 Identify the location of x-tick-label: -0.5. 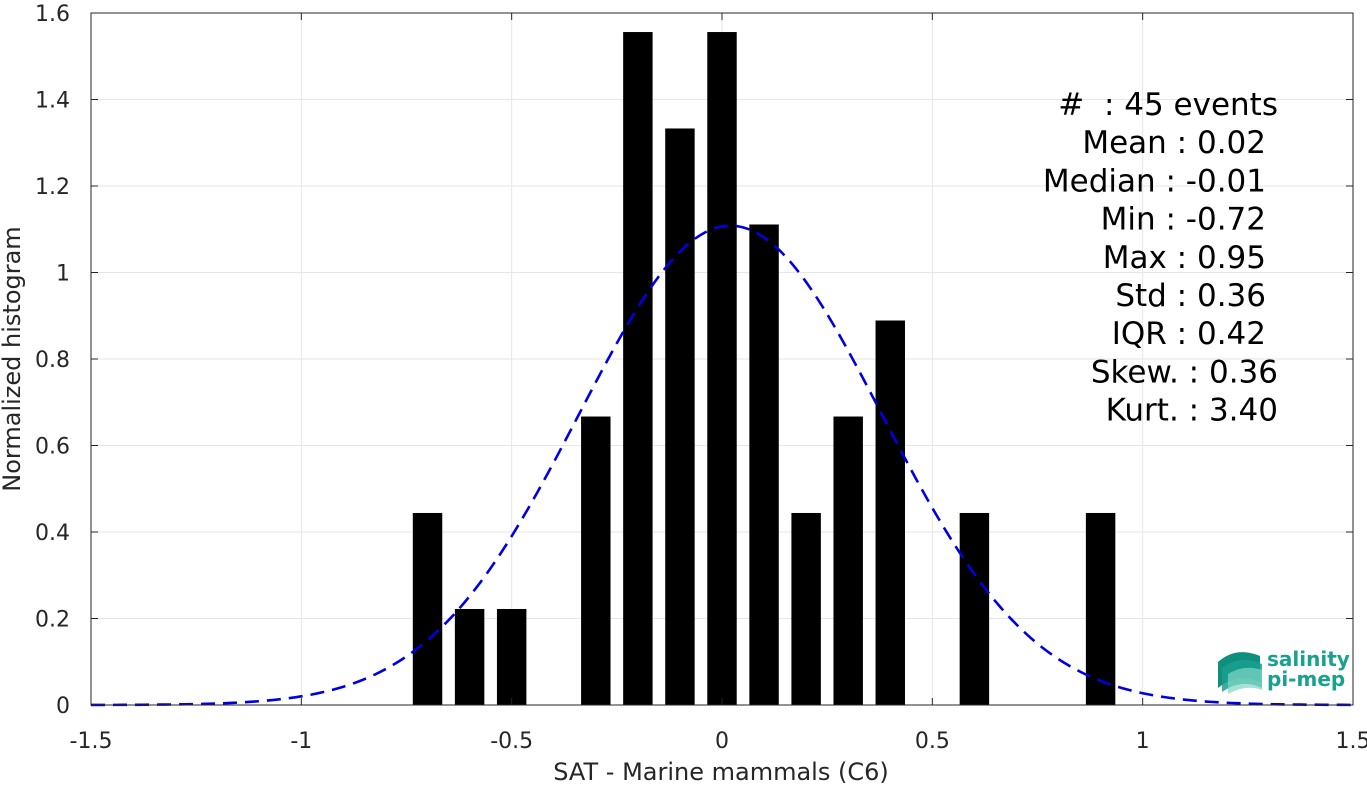
(511, 741).